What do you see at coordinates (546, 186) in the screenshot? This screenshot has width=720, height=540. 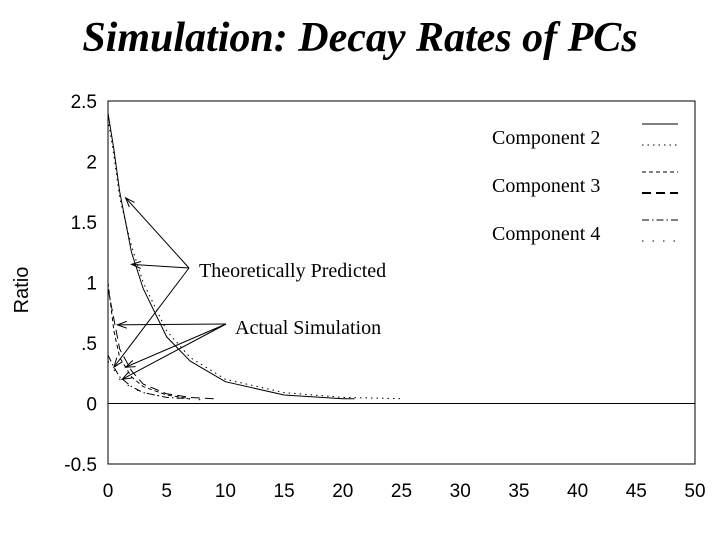 I see `legend-label-3: Component 3` at bounding box center [546, 186].